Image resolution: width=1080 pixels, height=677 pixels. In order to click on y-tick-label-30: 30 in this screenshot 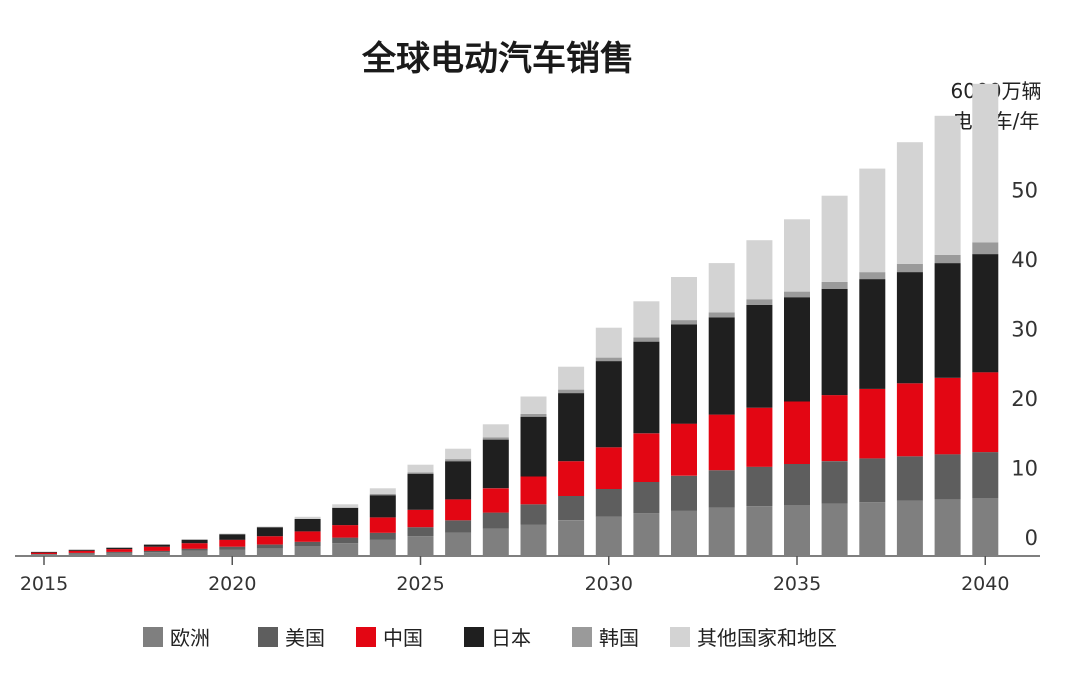, I will do `click(1024, 330)`.